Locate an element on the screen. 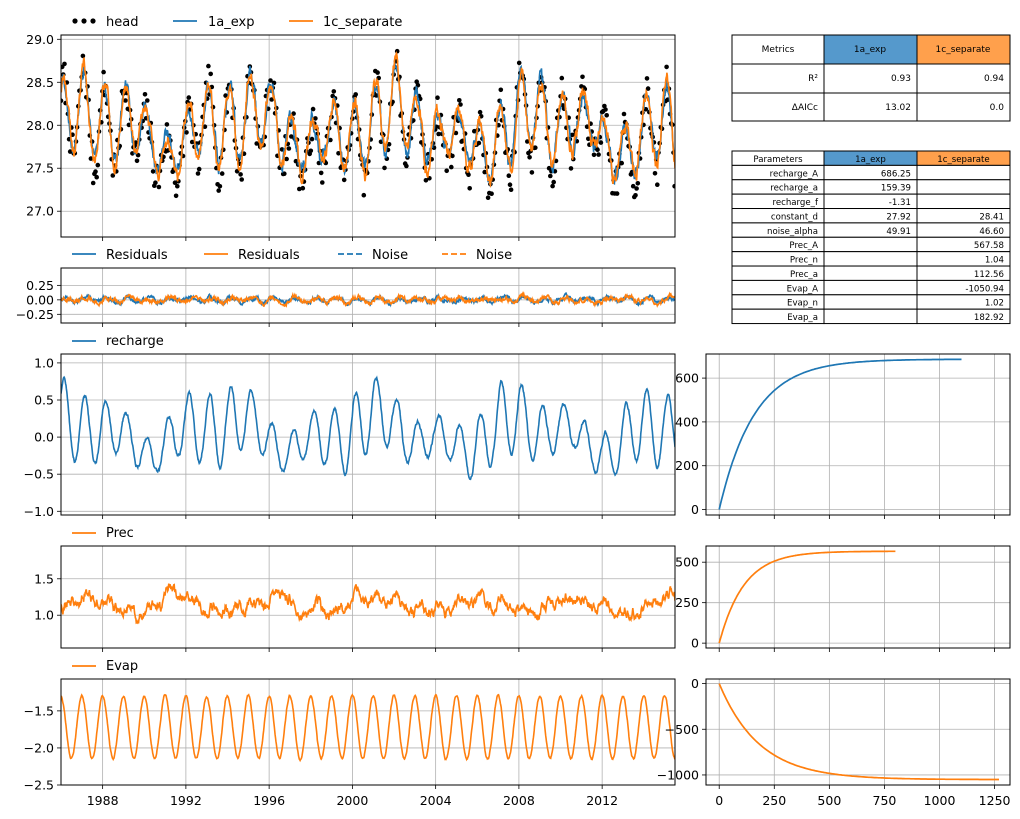  param-cell: 567.58 is located at coordinates (989, 246).